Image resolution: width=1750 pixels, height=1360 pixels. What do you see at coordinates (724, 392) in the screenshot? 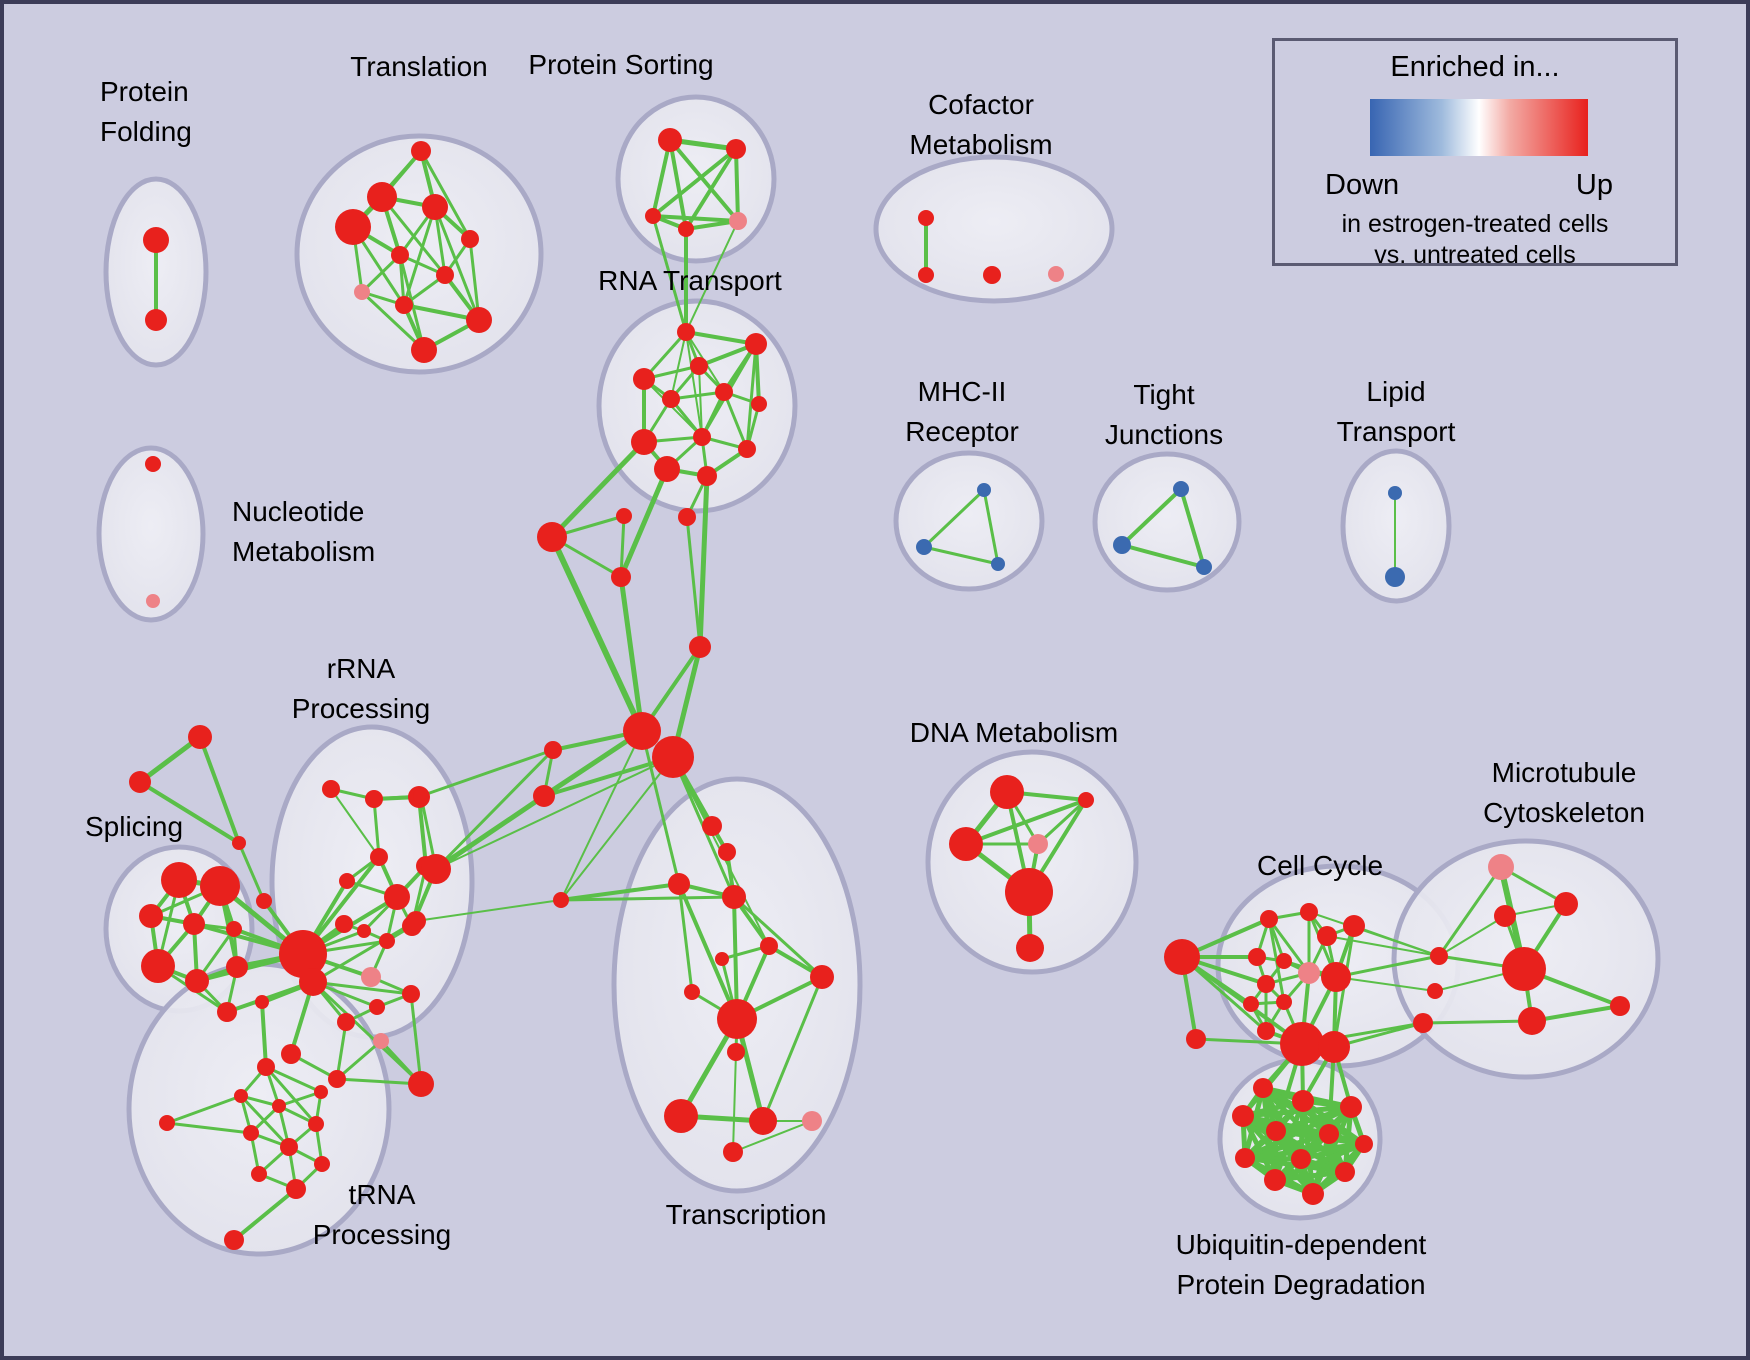
I see `gene-set-node-rt6` at bounding box center [724, 392].